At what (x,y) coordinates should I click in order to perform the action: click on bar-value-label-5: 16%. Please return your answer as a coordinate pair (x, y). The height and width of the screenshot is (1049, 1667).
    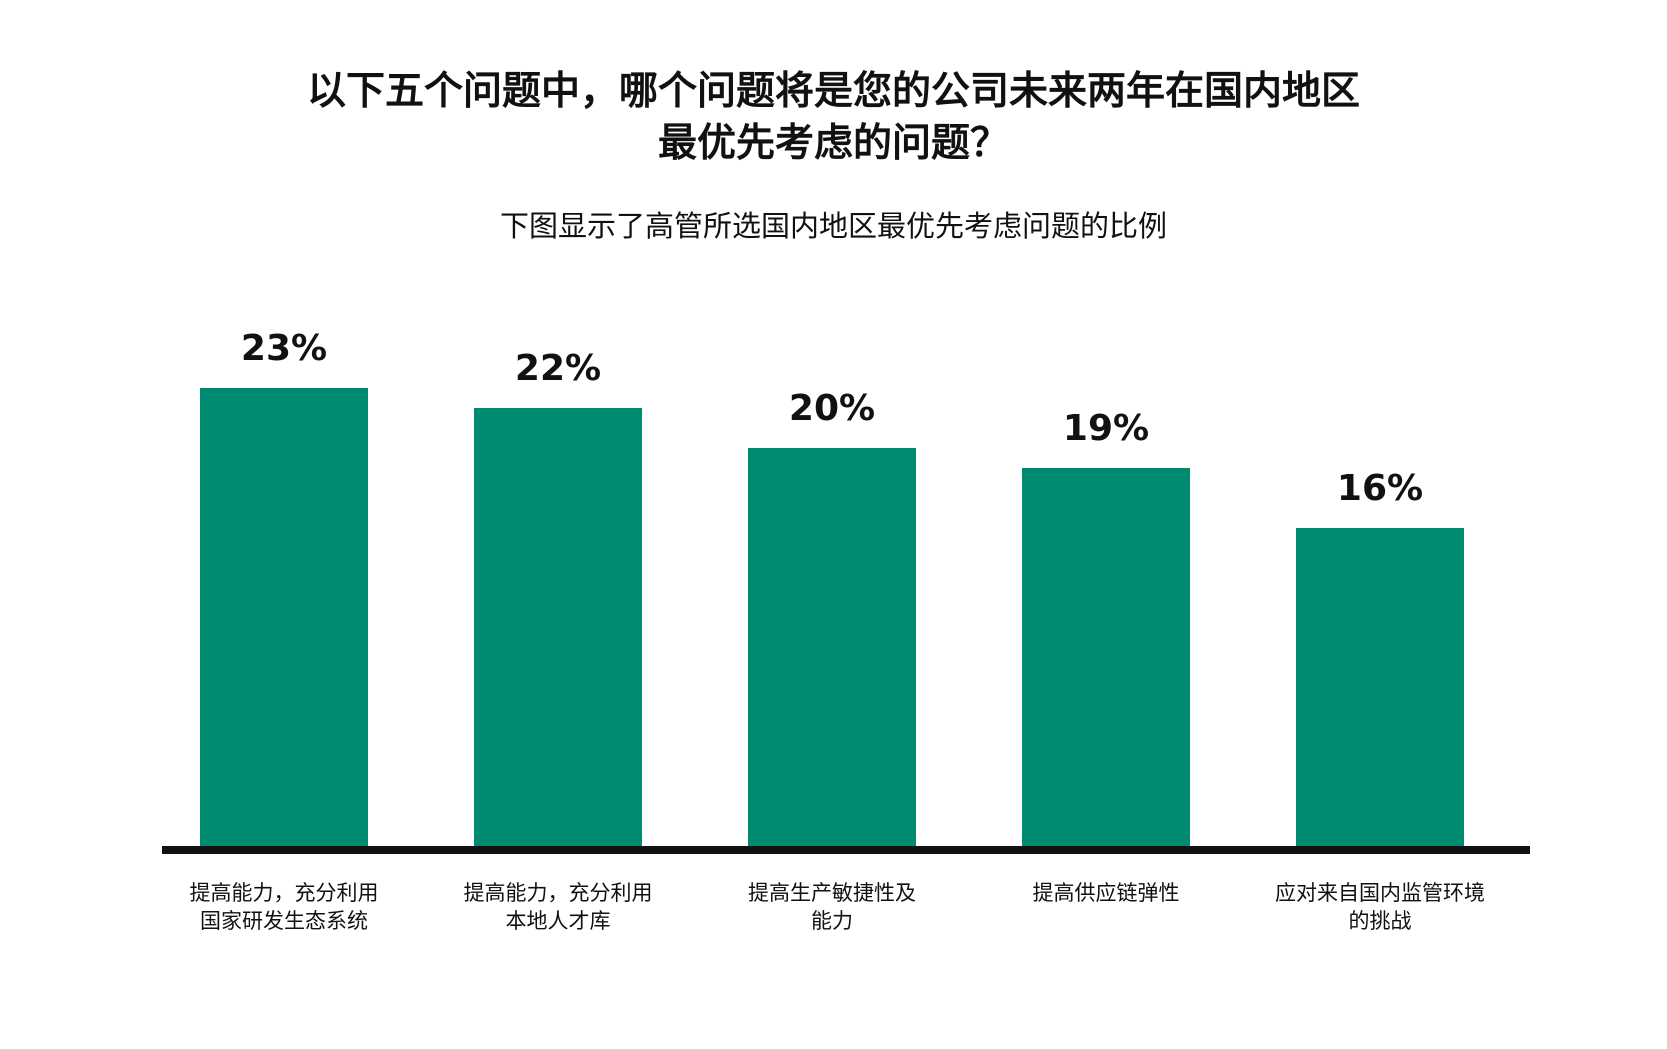
    Looking at the image, I should click on (1380, 488).